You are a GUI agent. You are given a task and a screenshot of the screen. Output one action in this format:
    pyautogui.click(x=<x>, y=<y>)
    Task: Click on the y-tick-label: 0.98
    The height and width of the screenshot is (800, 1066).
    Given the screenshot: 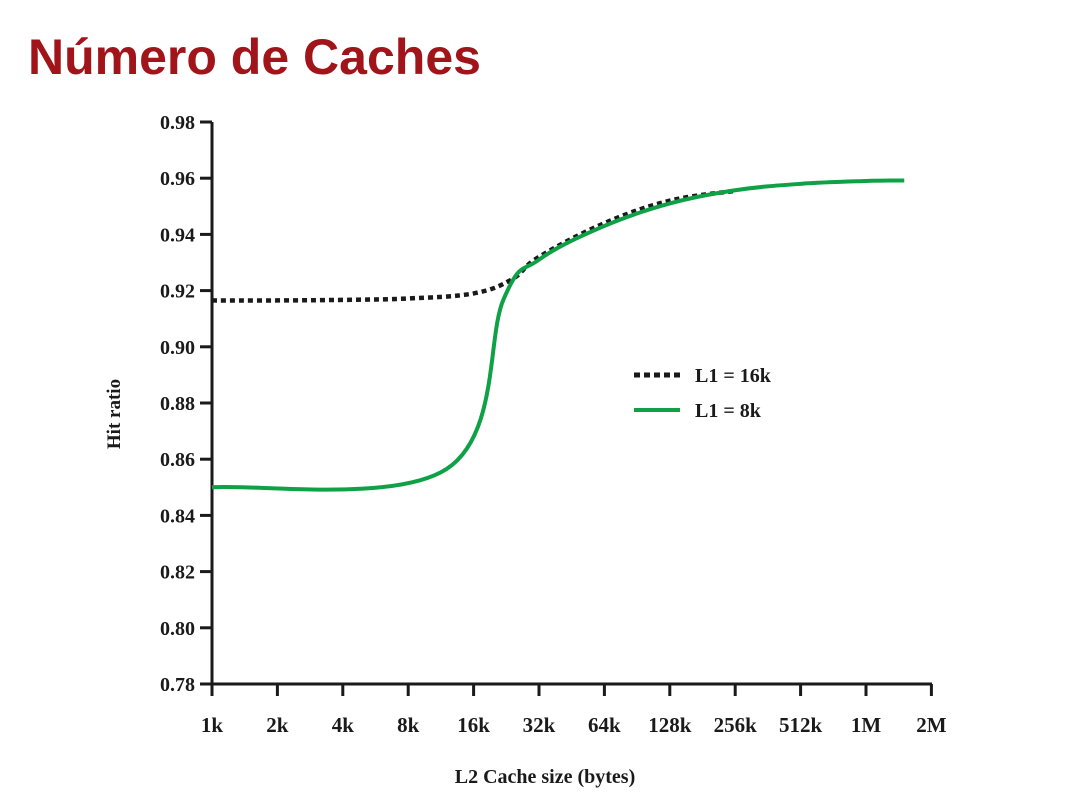 What is the action you would take?
    pyautogui.click(x=177, y=123)
    